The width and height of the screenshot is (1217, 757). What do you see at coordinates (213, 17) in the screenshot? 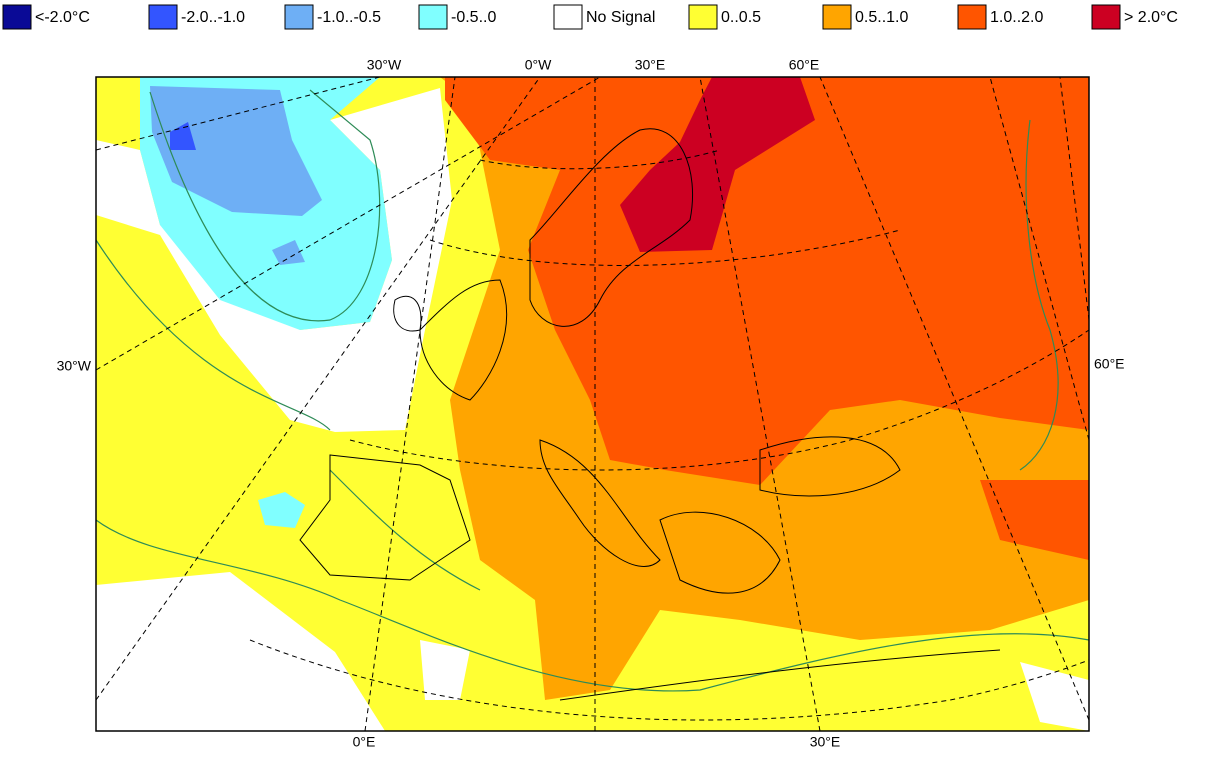
I see `legend-label: -2.0..-1.0` at bounding box center [213, 17].